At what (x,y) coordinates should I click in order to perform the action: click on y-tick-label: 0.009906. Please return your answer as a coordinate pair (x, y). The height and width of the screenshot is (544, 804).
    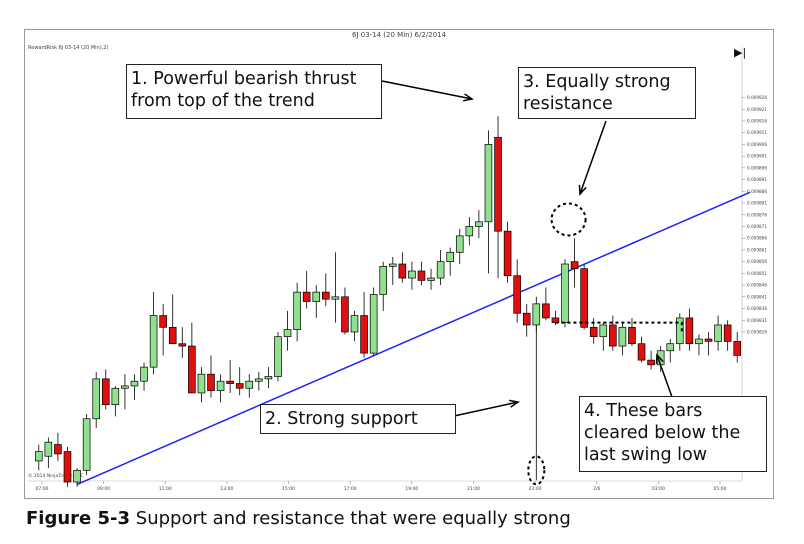
    Looking at the image, I should click on (757, 144).